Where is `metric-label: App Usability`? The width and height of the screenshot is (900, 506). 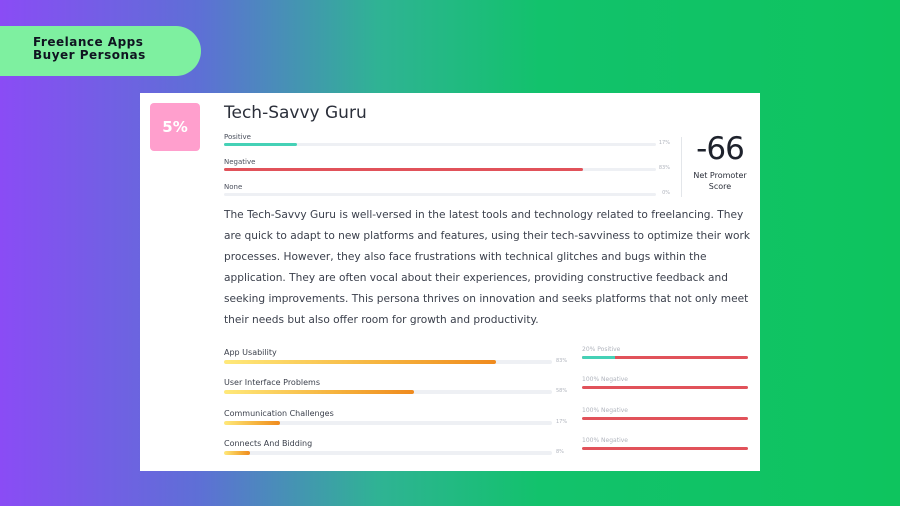 metric-label: App Usability is located at coordinates (250, 352).